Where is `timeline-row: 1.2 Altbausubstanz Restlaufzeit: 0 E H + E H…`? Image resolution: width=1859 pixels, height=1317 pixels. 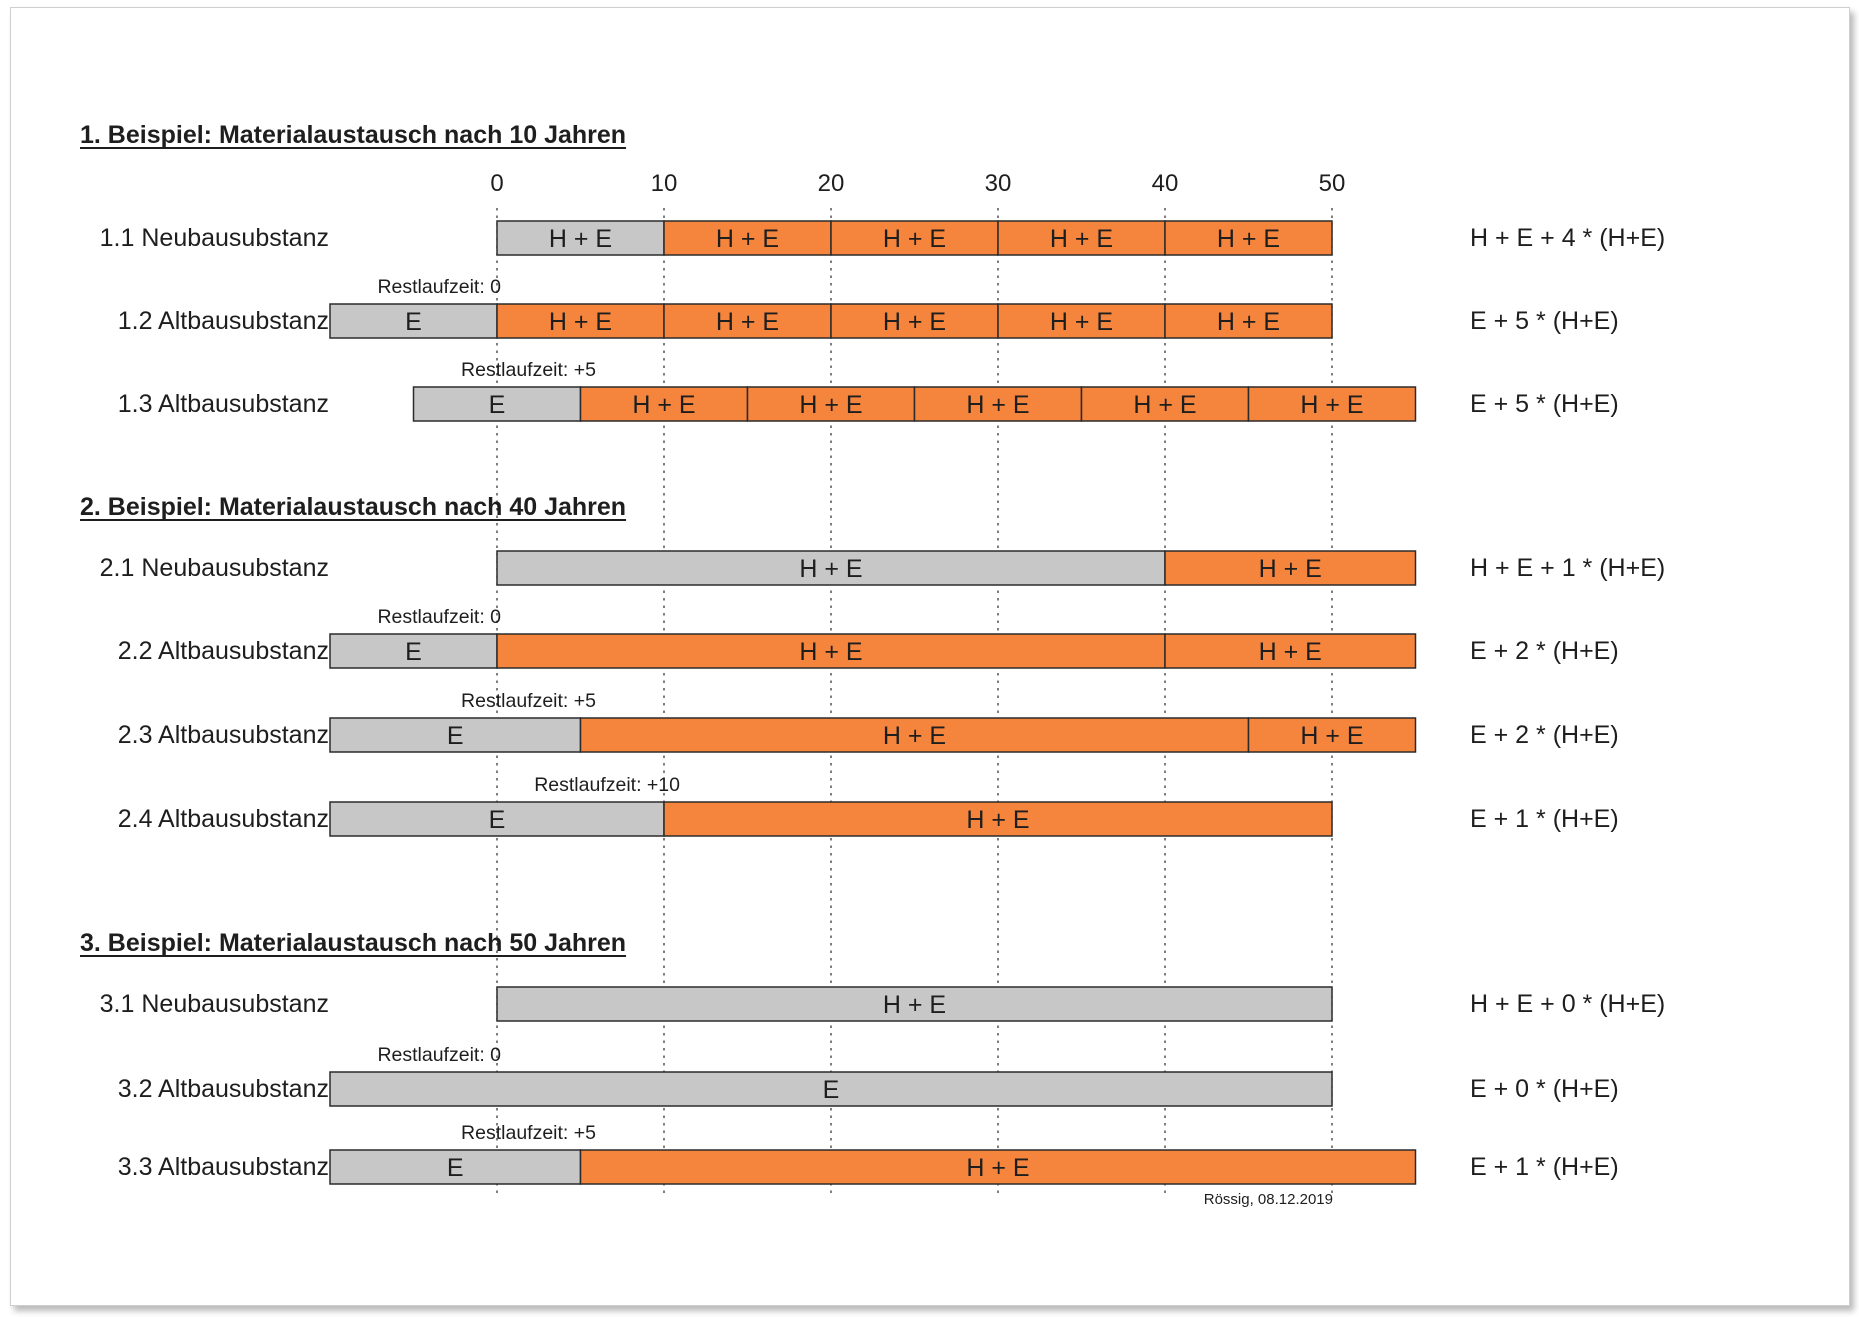
timeline-row: 1.2 Altbausubstanz Restlaufzeit: 0 E H + E H… is located at coordinates (868, 307).